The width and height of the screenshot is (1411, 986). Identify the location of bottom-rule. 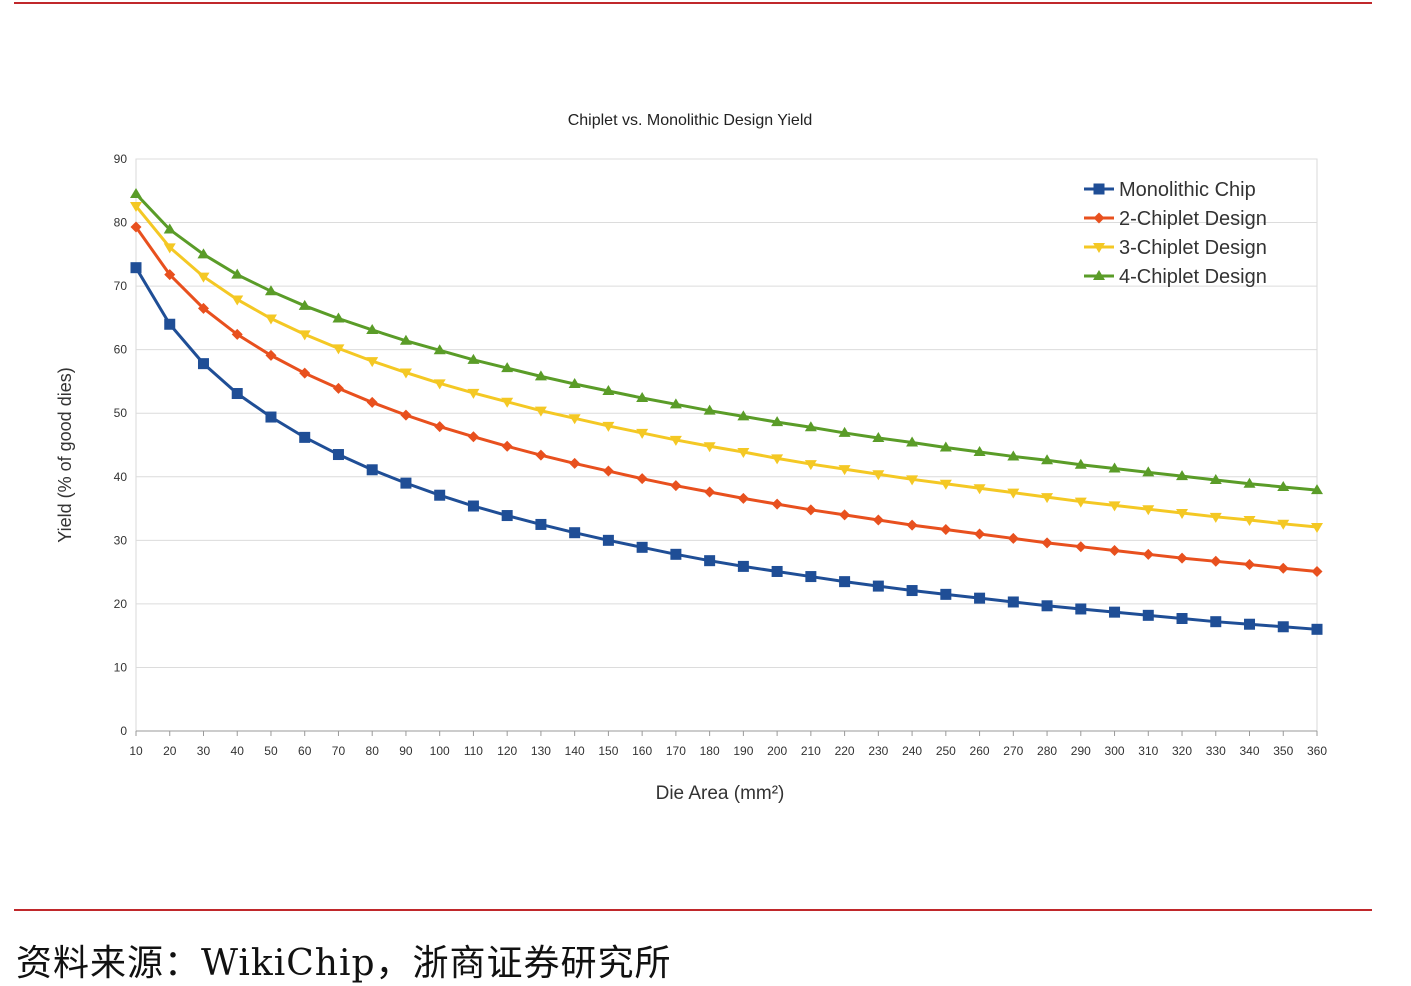
(693, 910).